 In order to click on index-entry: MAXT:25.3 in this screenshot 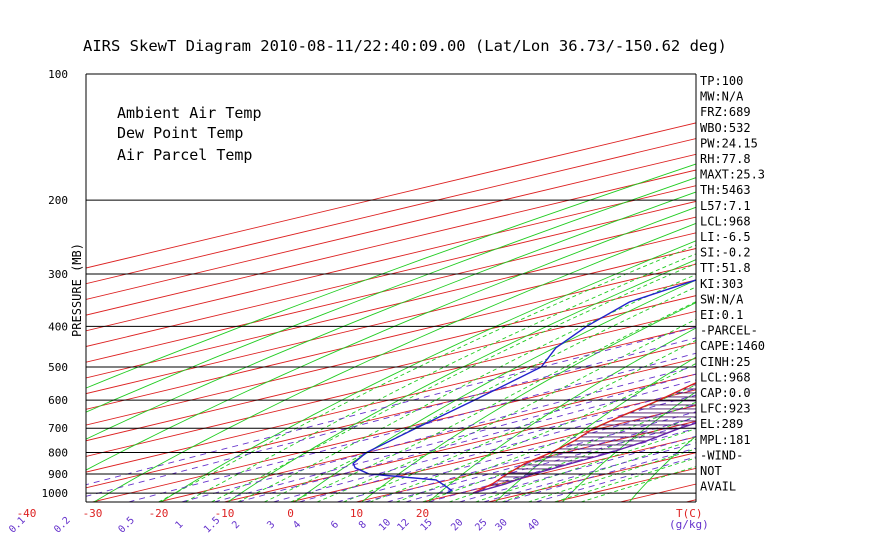, I will do `click(732, 175)`.